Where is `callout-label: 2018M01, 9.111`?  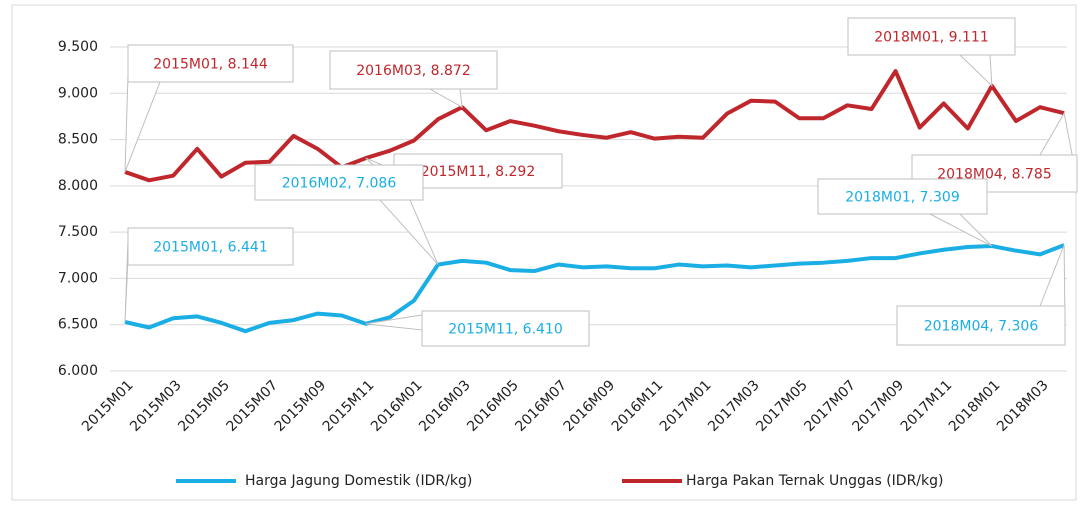 callout-label: 2018M01, 9.111 is located at coordinates (931, 38).